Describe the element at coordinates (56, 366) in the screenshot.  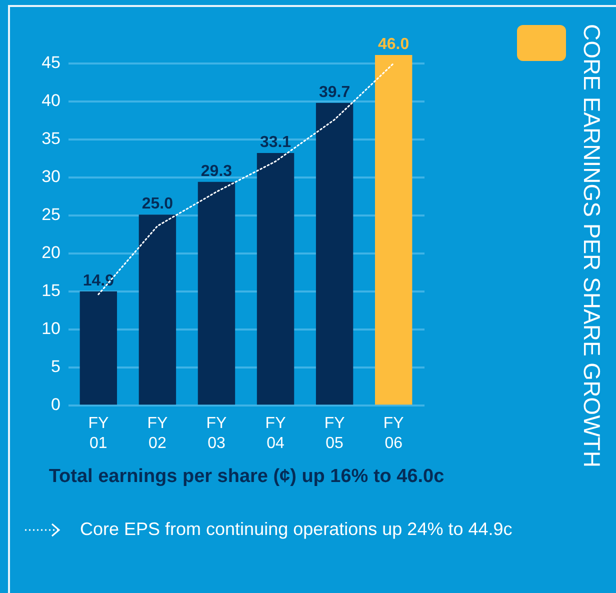
I see `y-tick-label: 5` at that location.